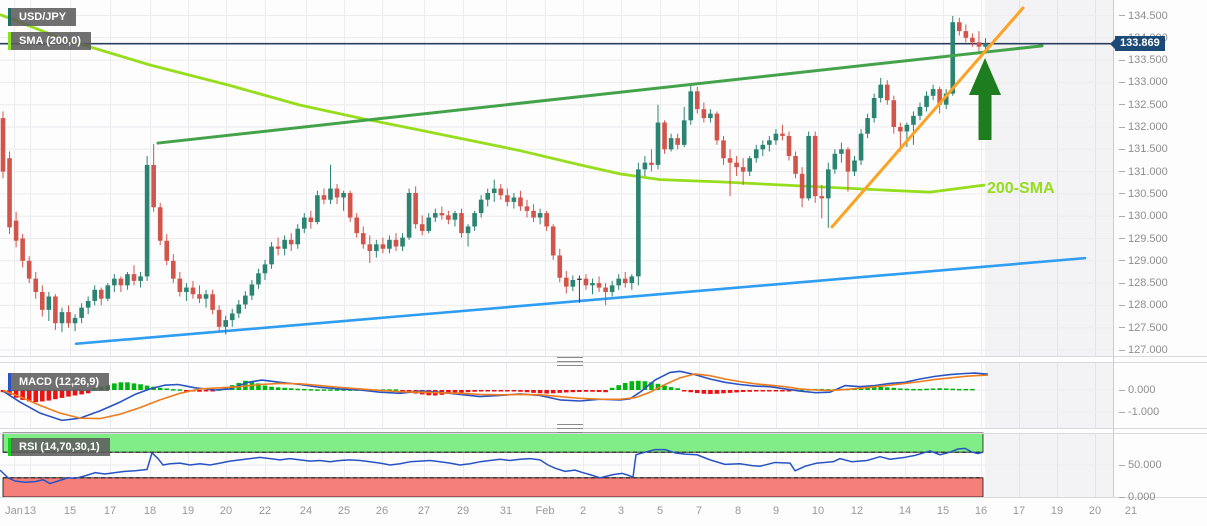 This screenshot has width=1207, height=526. I want to click on macd-indicator-label: MACD (12,26,9), so click(59, 382).